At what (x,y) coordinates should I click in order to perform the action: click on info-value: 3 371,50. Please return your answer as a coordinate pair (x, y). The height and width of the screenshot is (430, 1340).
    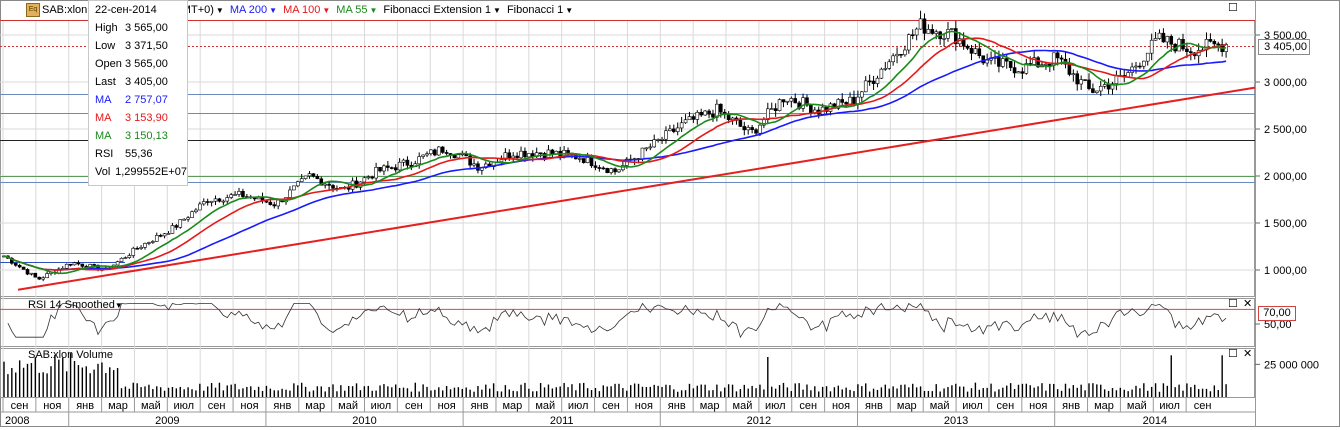
    Looking at the image, I should click on (146, 46).